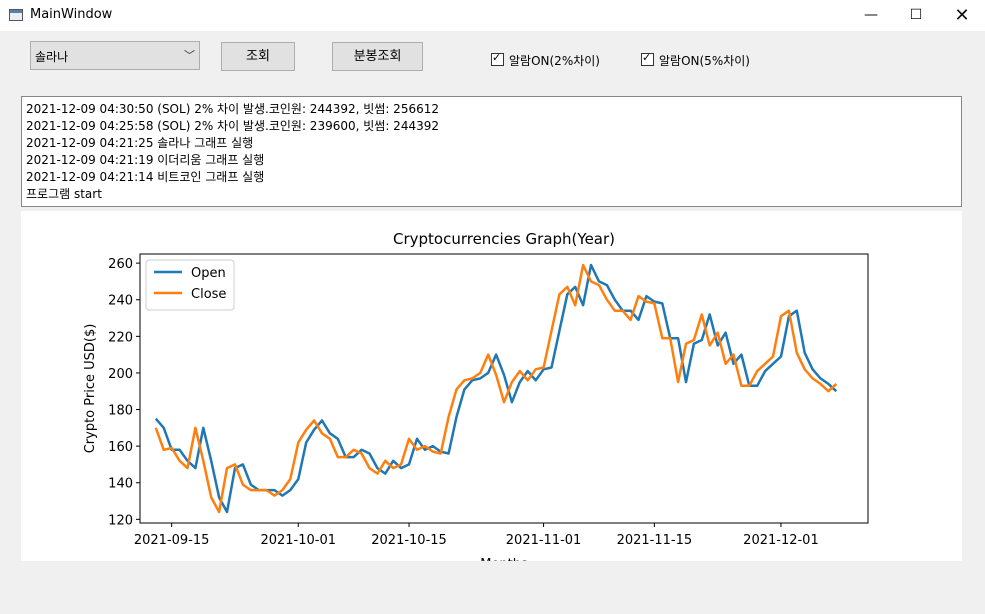 The height and width of the screenshot is (614, 985). What do you see at coordinates (120, 264) in the screenshot?
I see `y-tick-label: 260` at bounding box center [120, 264].